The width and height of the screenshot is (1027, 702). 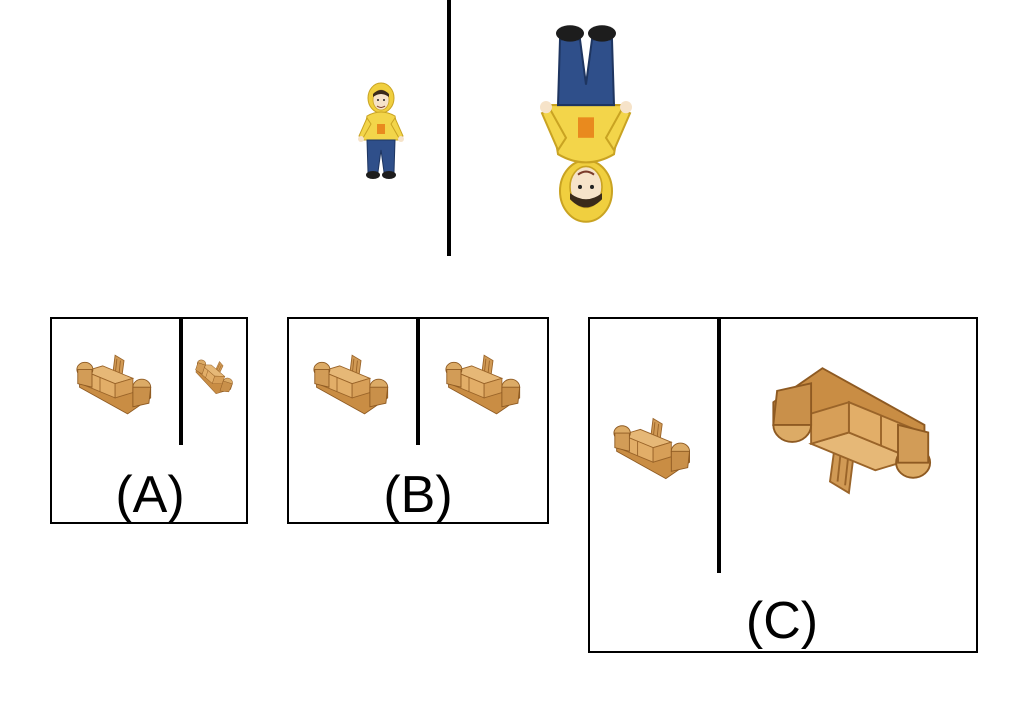 What do you see at coordinates (381, 131) in the screenshot?
I see `small-kid-figure` at bounding box center [381, 131].